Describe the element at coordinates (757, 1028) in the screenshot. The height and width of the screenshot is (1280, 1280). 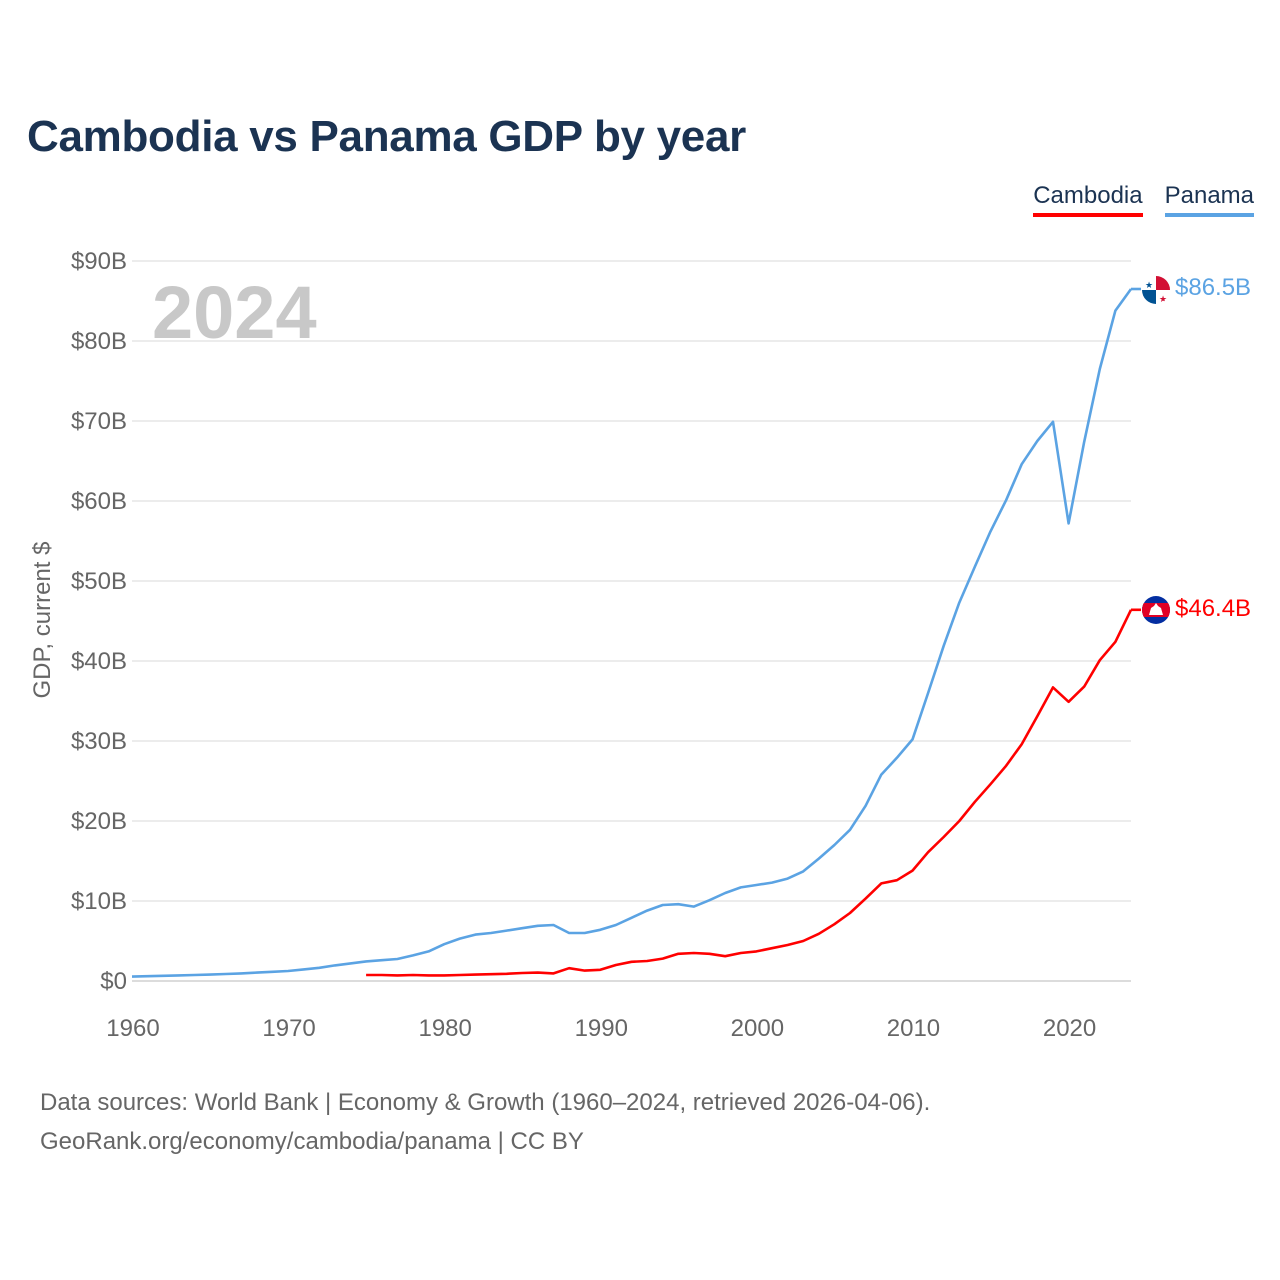
I see `x-tick-label: 2000` at that location.